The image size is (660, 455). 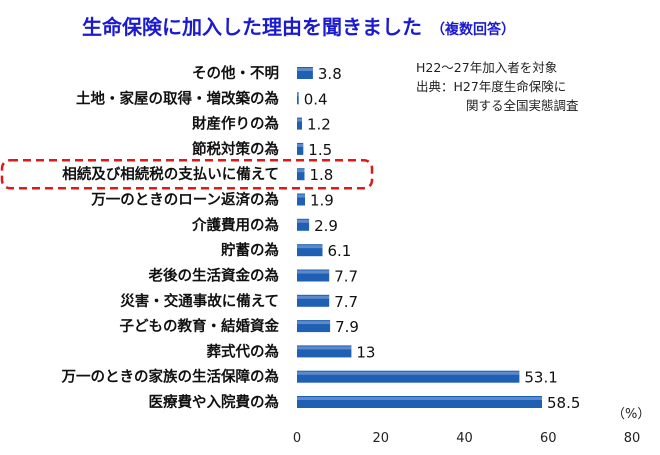 I want to click on x-tick-0: 0, so click(x=297, y=438).